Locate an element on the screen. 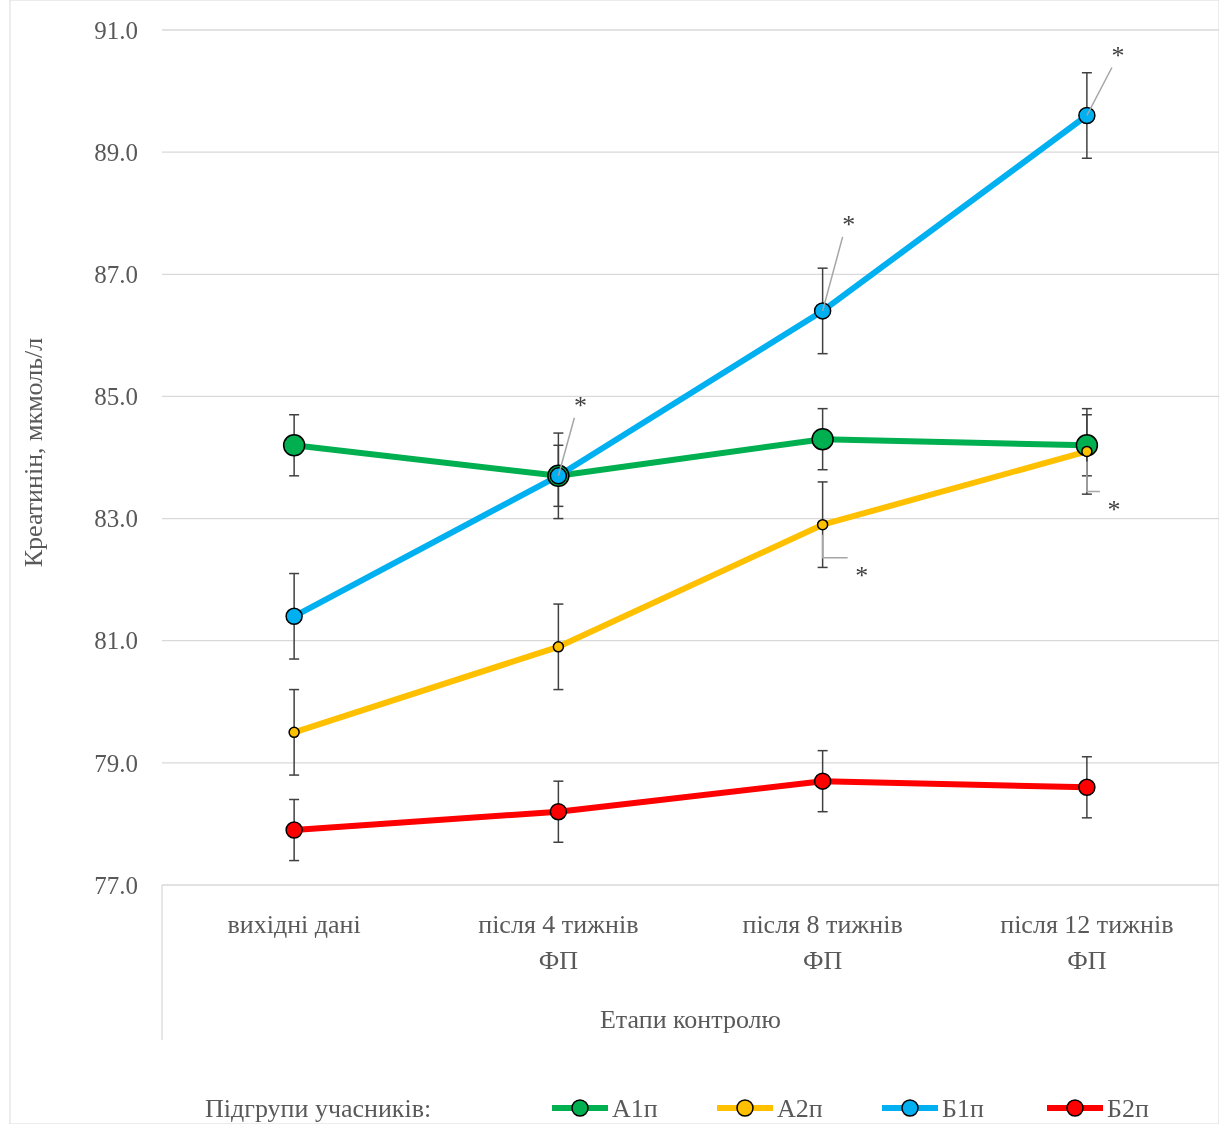  legend-title: Підгрупи учасників: is located at coordinates (318, 1108).